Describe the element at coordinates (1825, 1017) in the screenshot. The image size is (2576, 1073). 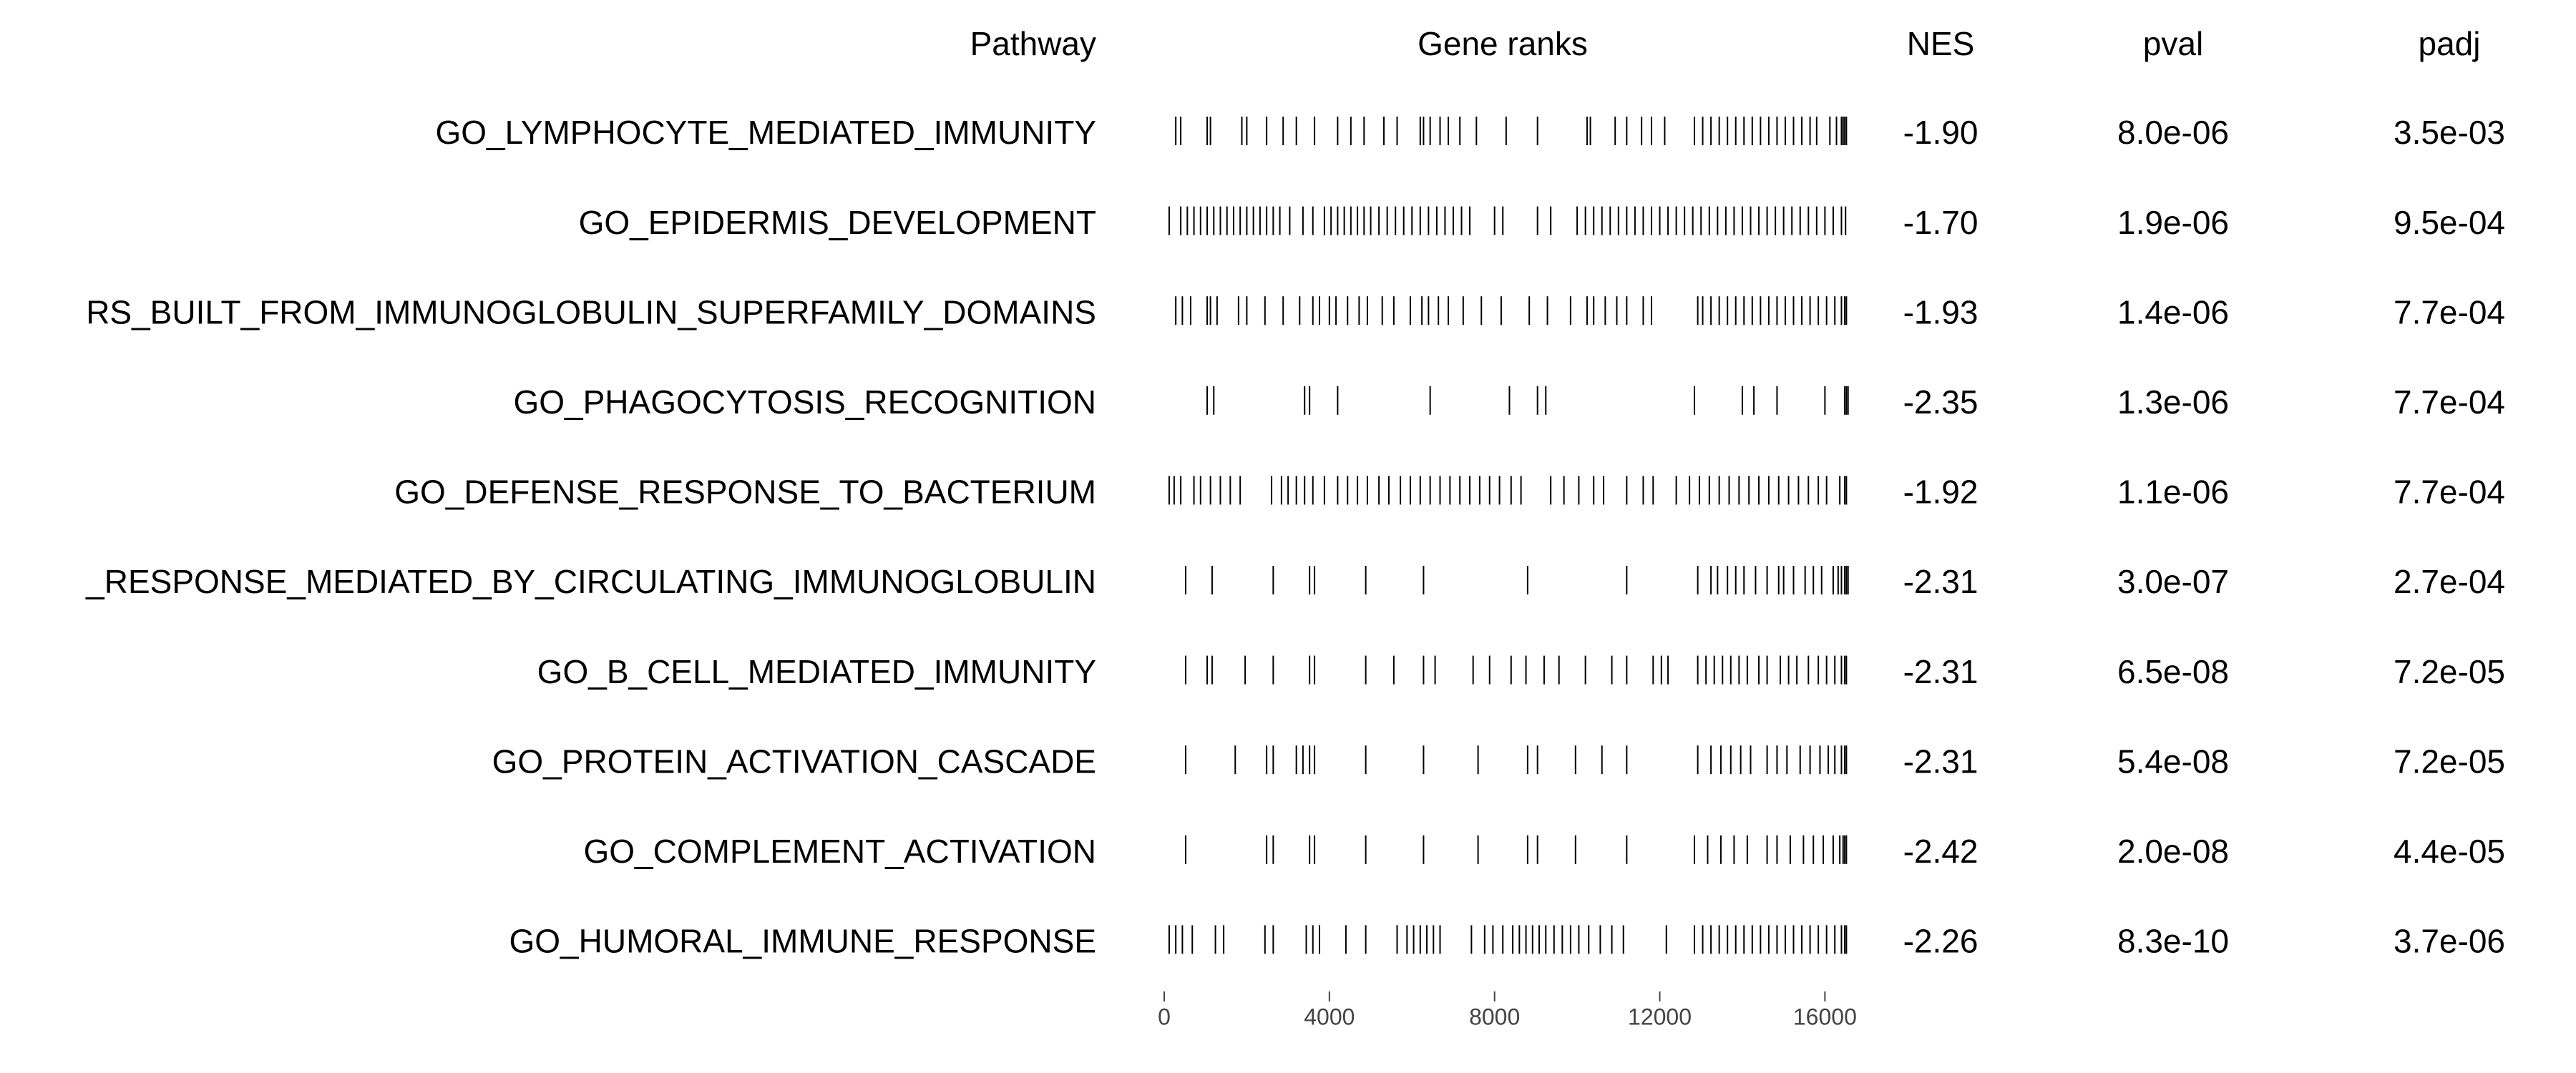
I see `x-tick-label: 16000` at that location.